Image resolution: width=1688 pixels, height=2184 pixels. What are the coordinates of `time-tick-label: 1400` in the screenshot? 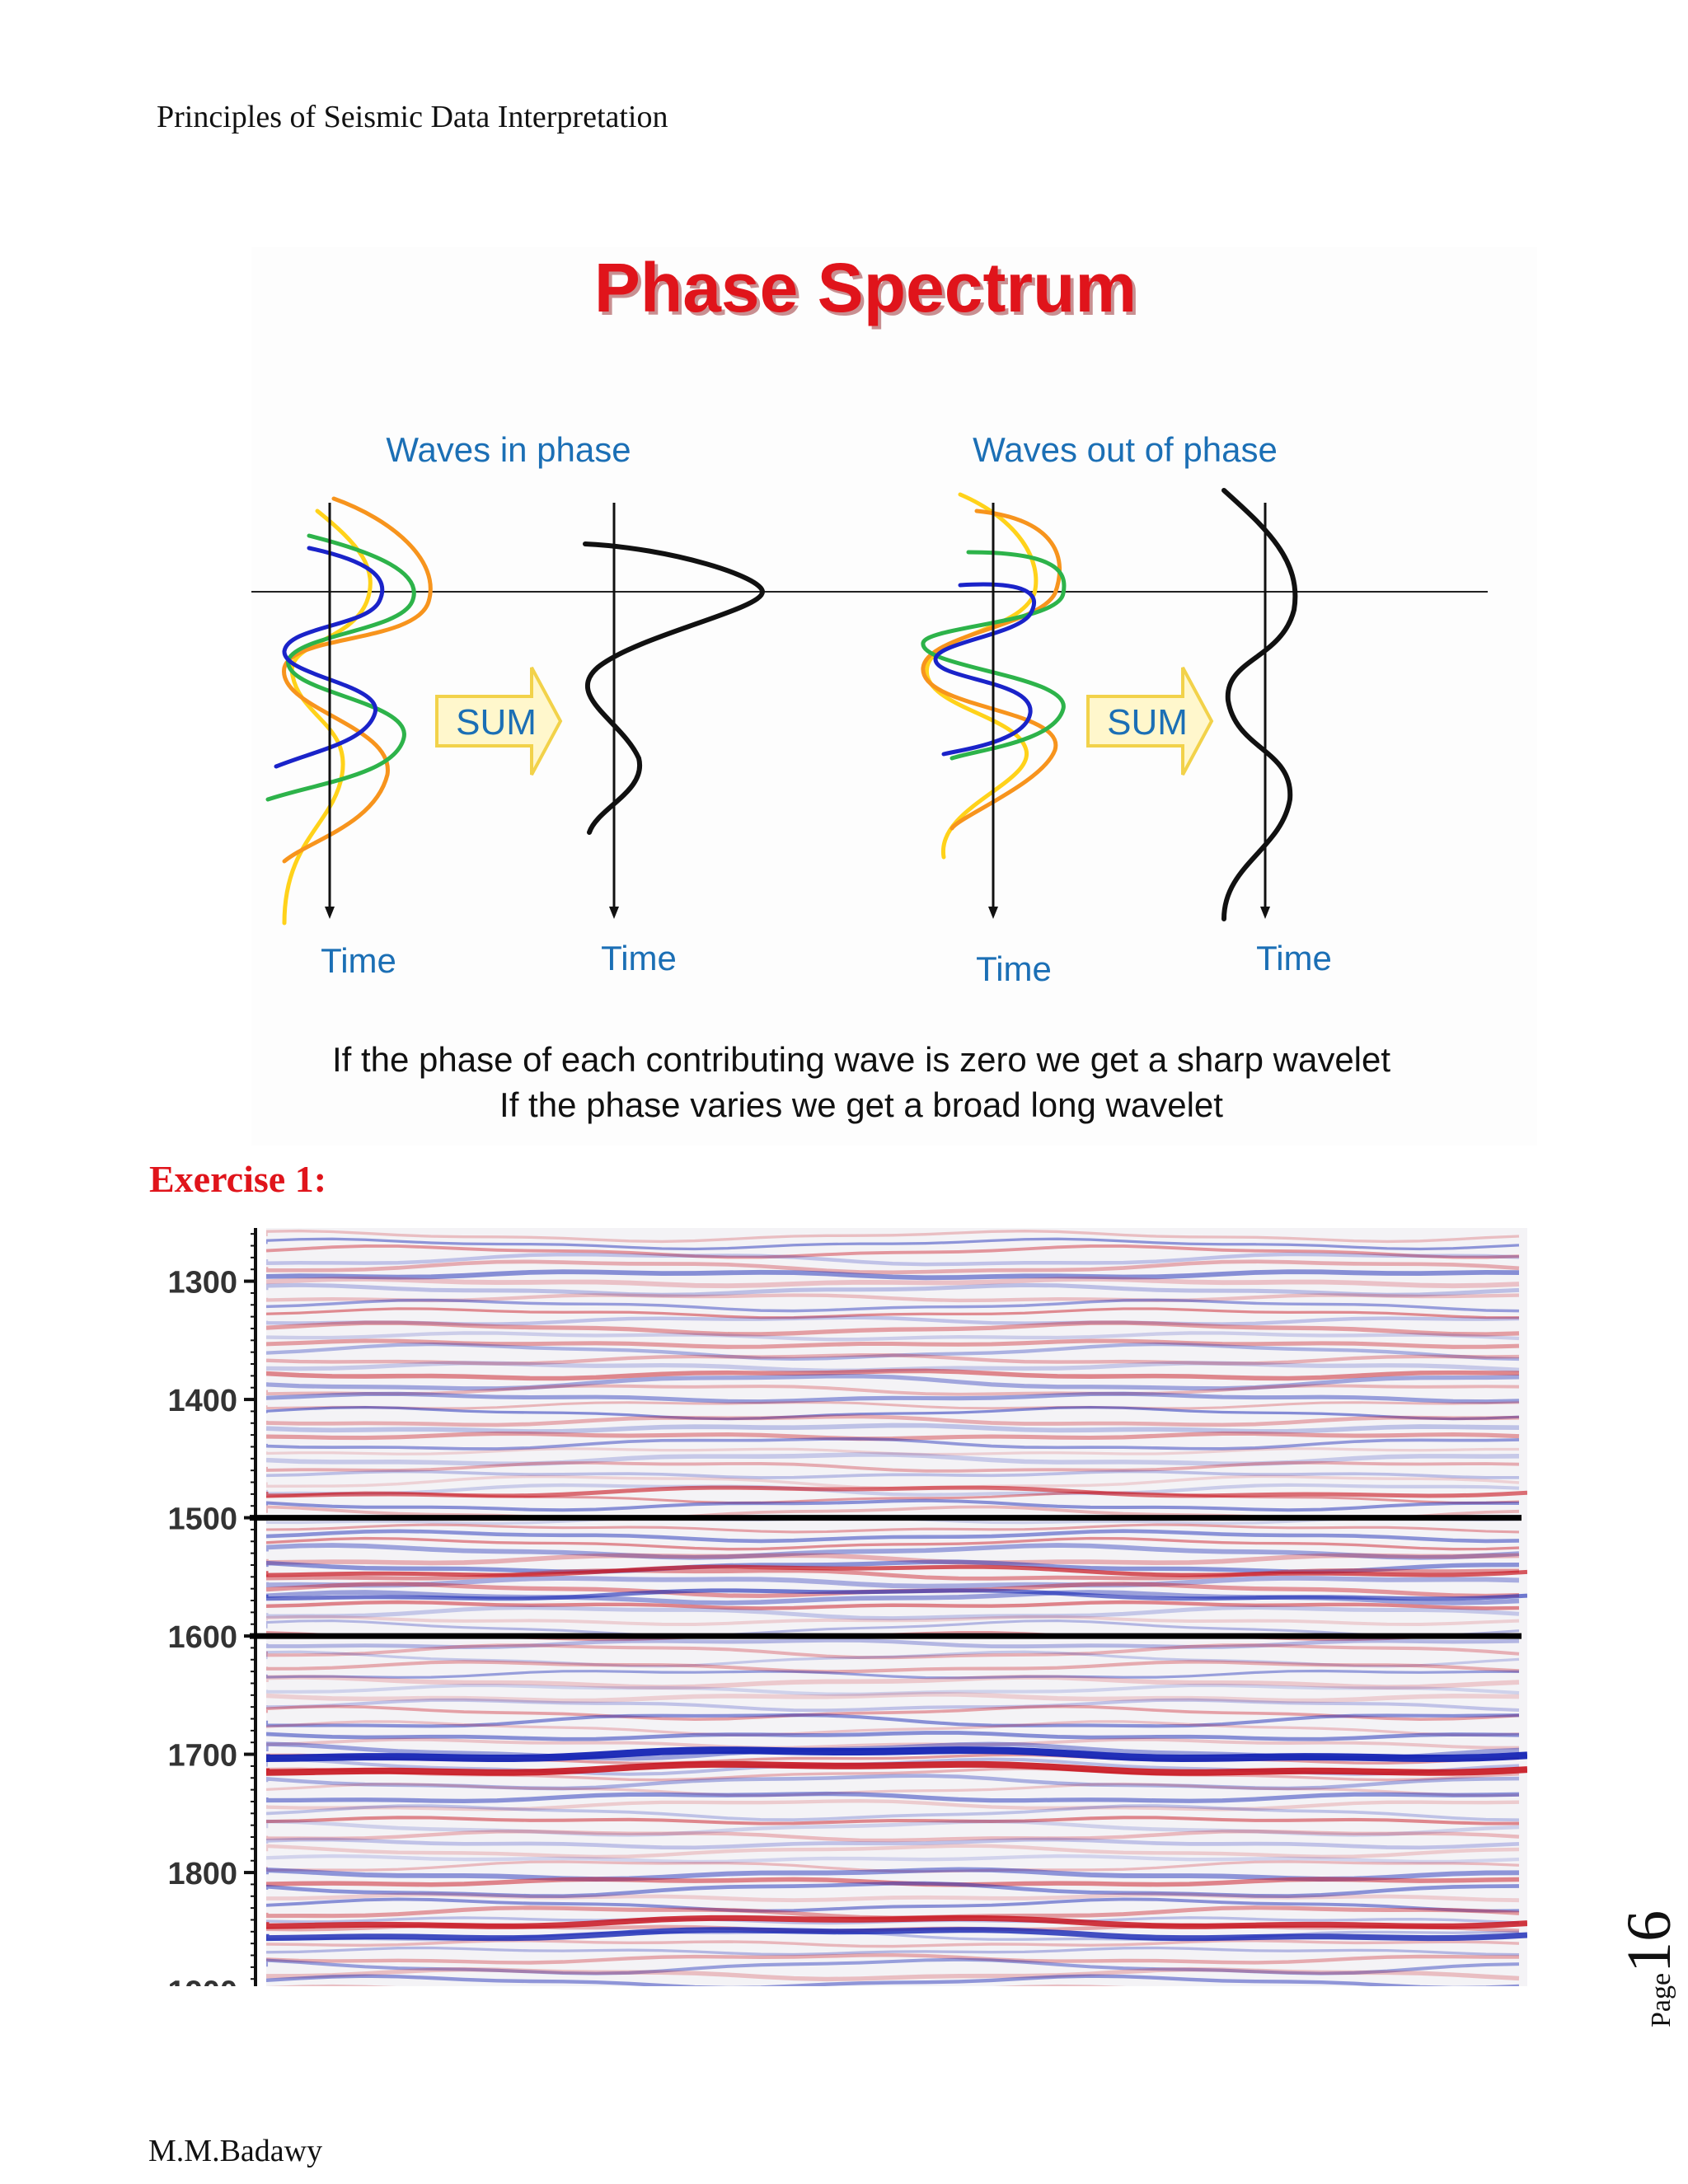 It's located at (202, 1401).